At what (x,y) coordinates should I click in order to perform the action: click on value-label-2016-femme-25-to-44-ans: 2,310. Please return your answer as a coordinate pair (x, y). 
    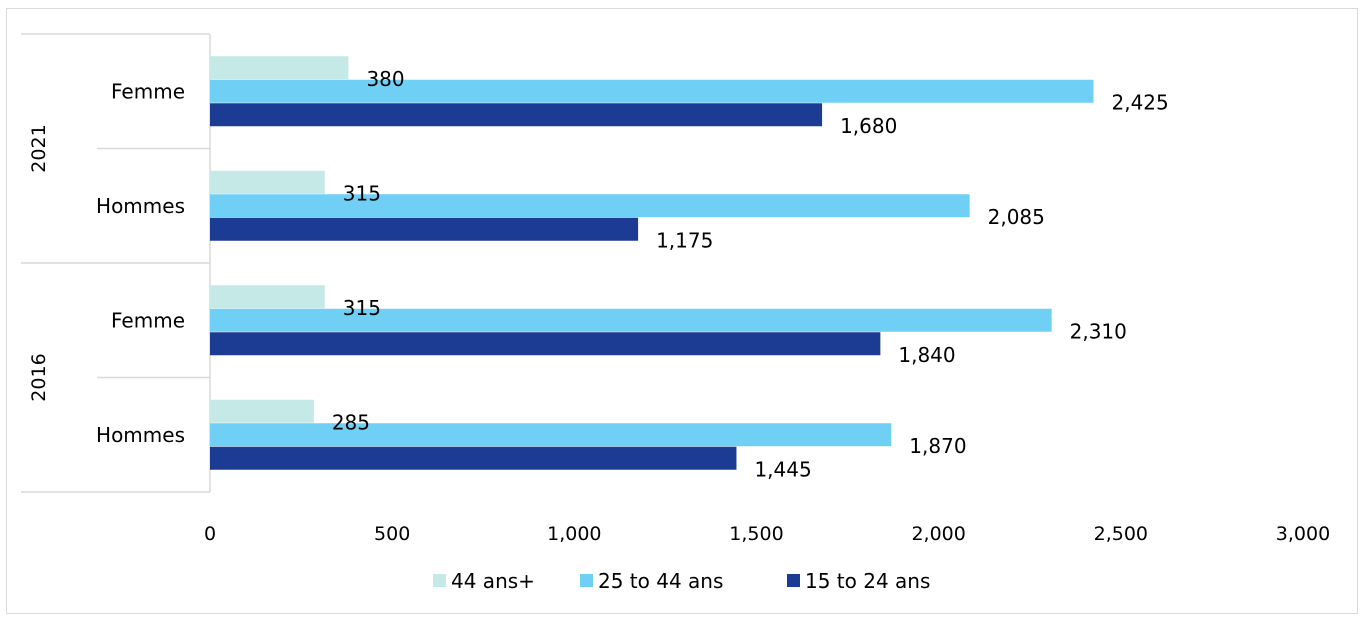
    Looking at the image, I should click on (1098, 331).